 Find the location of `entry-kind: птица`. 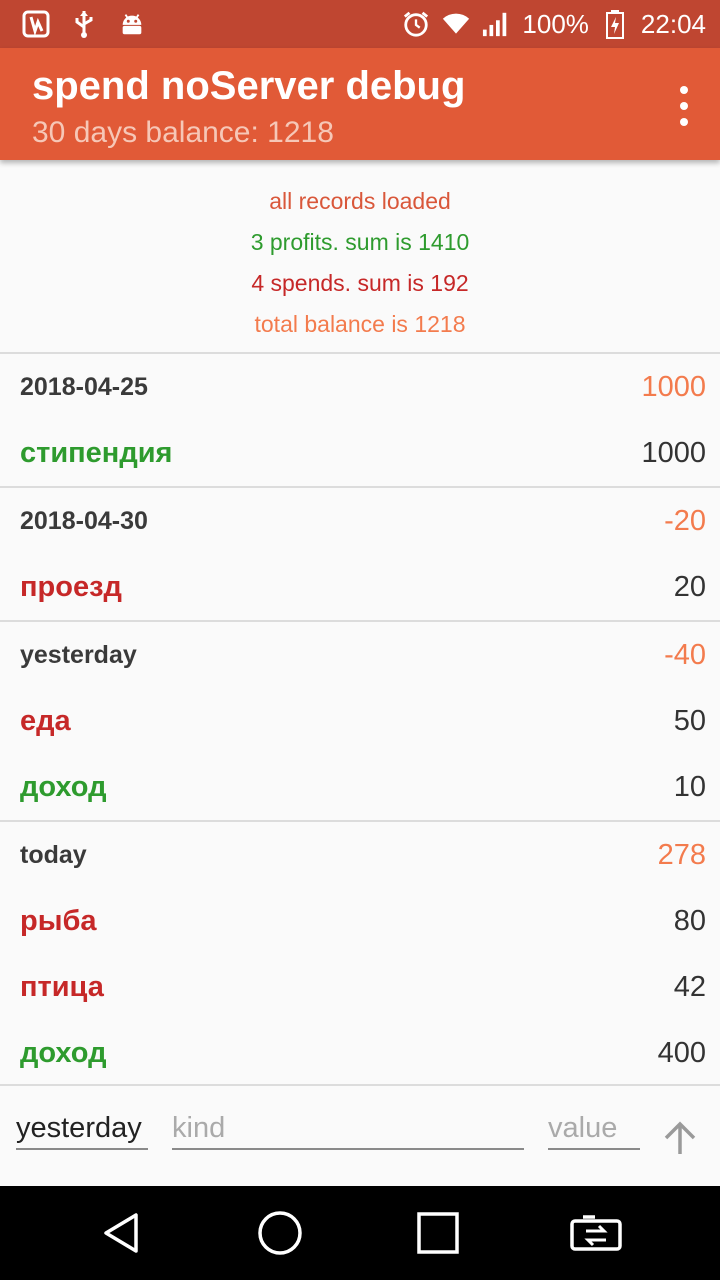

entry-kind: птица is located at coordinates (62, 987).